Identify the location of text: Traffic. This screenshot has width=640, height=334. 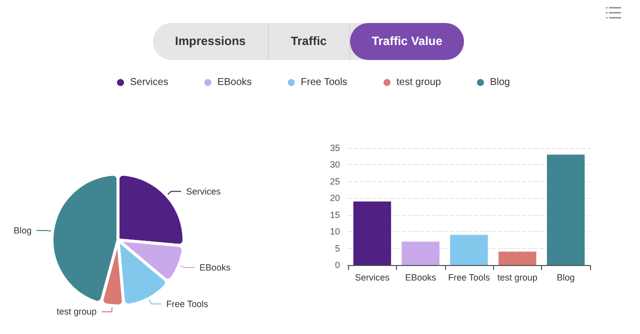
(309, 41).